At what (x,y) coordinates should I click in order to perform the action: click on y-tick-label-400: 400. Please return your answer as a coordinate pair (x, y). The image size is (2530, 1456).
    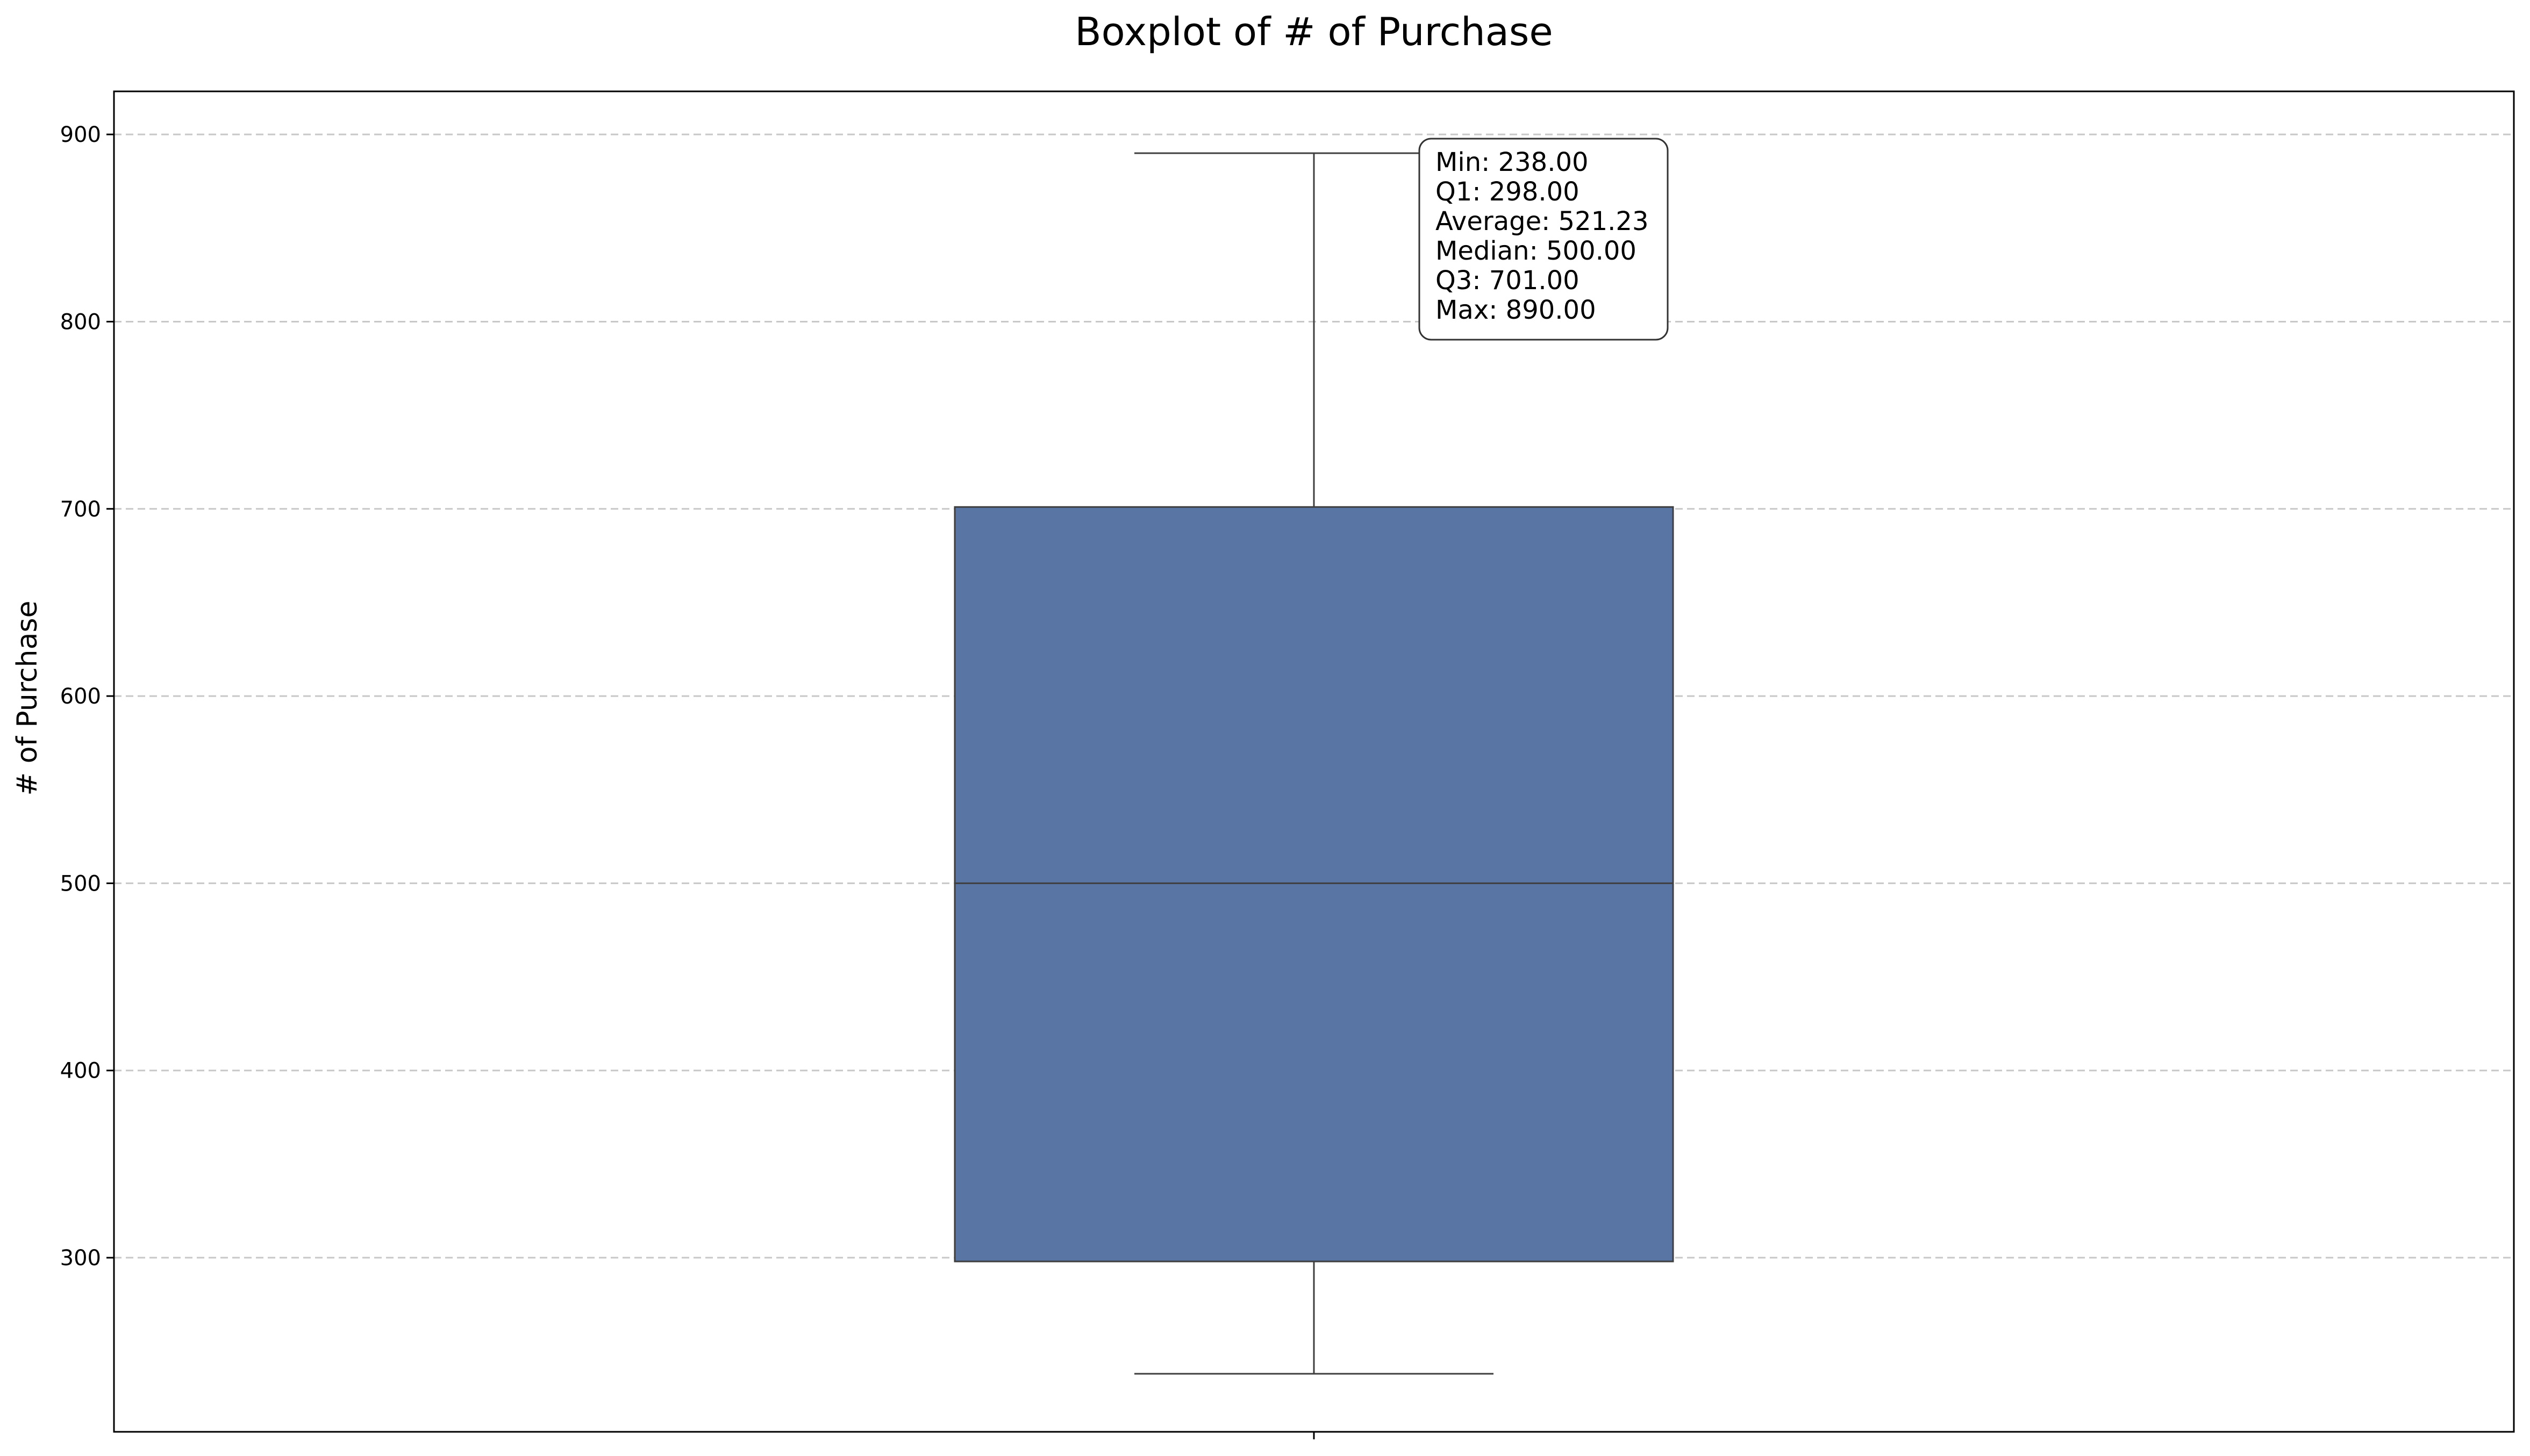
    Looking at the image, I should click on (80, 1071).